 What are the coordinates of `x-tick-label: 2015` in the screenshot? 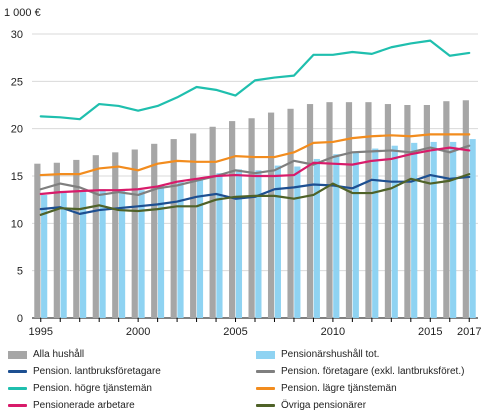 It's located at (430, 332).